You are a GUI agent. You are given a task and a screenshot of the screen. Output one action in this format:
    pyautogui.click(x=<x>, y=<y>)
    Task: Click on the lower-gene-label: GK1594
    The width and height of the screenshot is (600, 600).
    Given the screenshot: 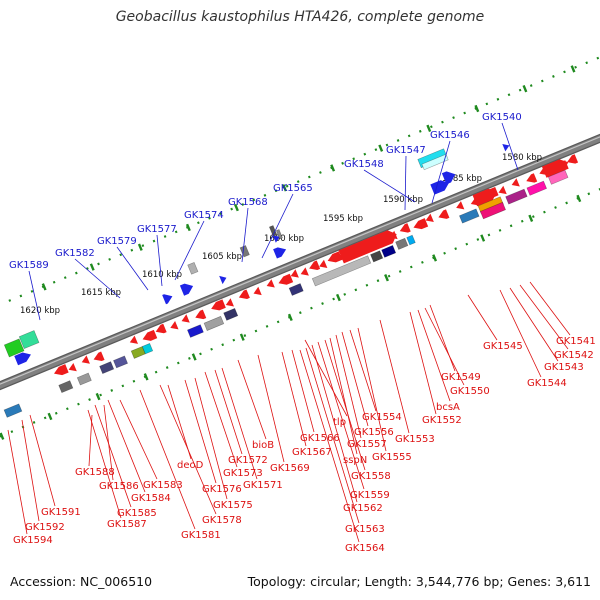 What is the action you would take?
    pyautogui.click(x=33, y=540)
    